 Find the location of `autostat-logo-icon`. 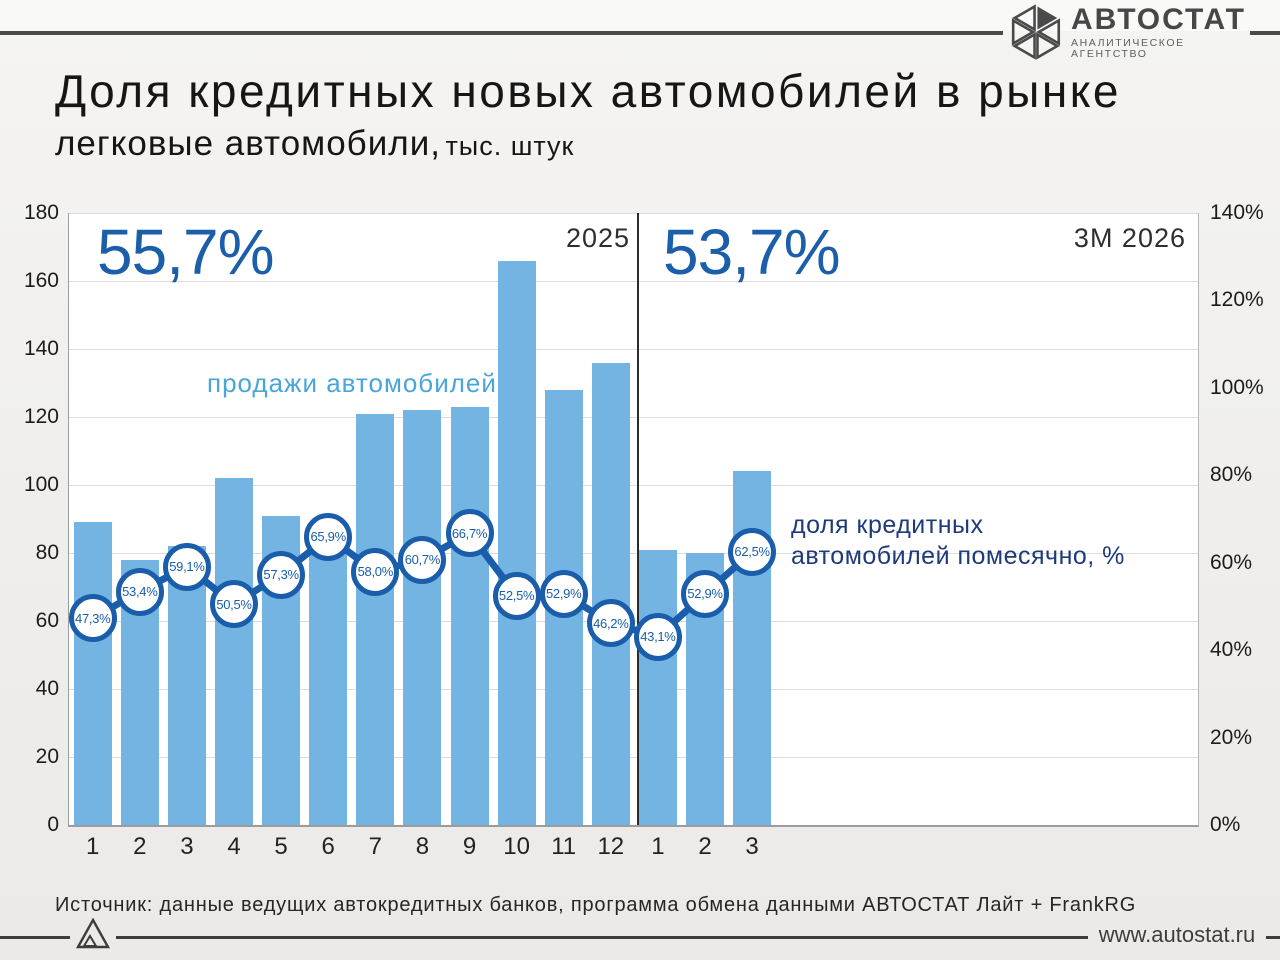

autostat-logo-icon is located at coordinates (1036, 32).